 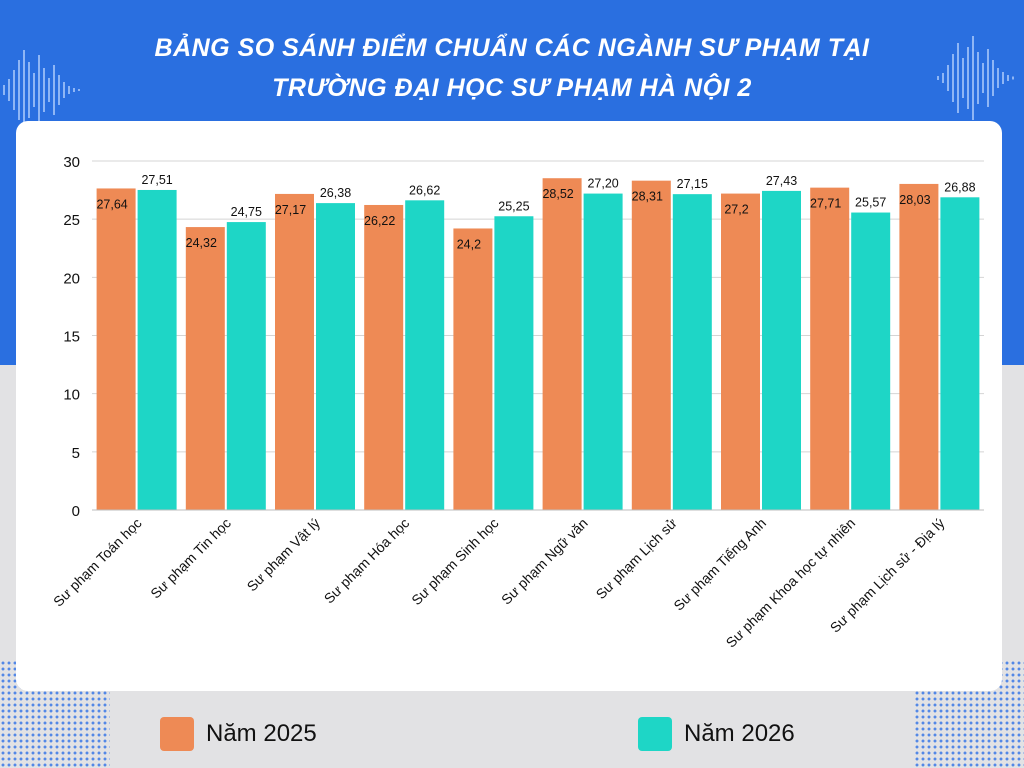 I want to click on data-label: 27,15, so click(x=692, y=184).